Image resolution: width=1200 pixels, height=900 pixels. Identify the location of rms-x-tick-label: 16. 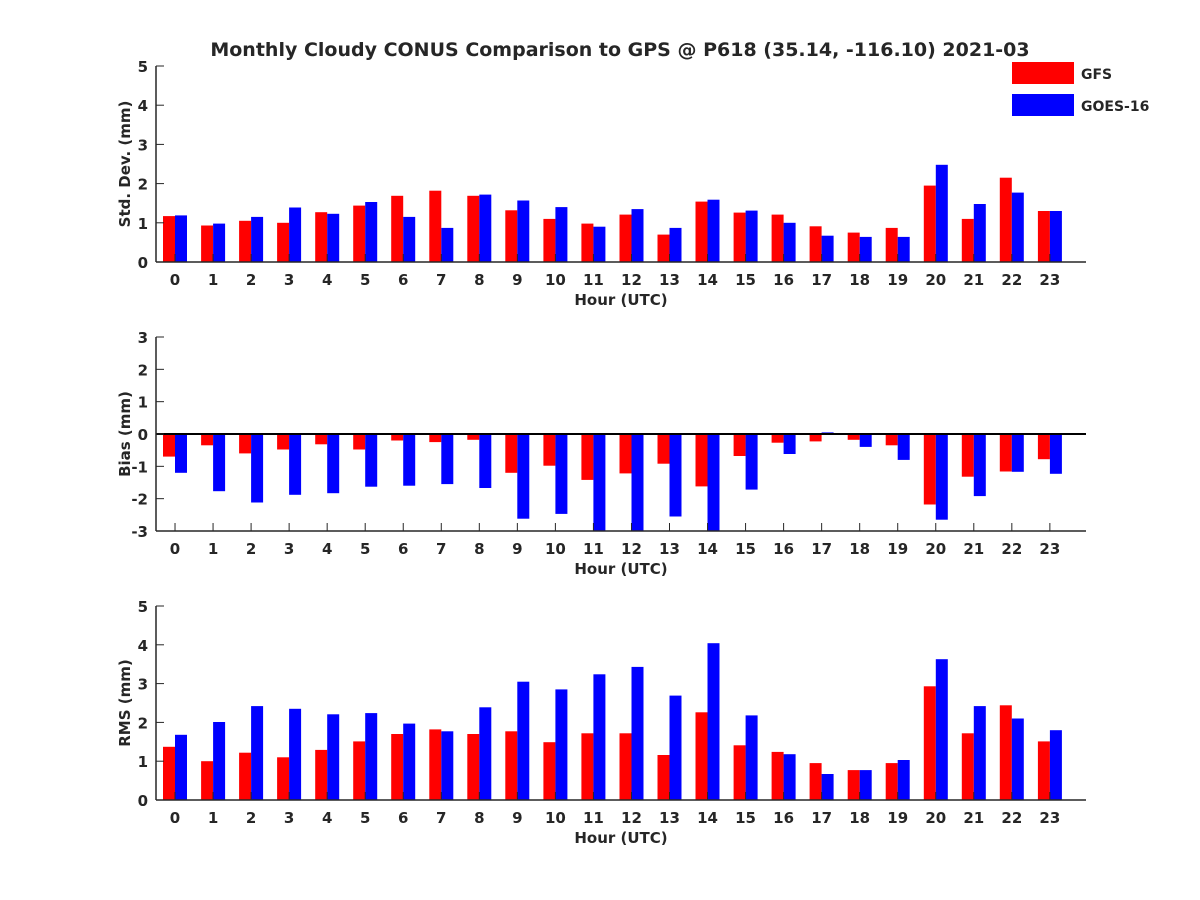
(783, 818).